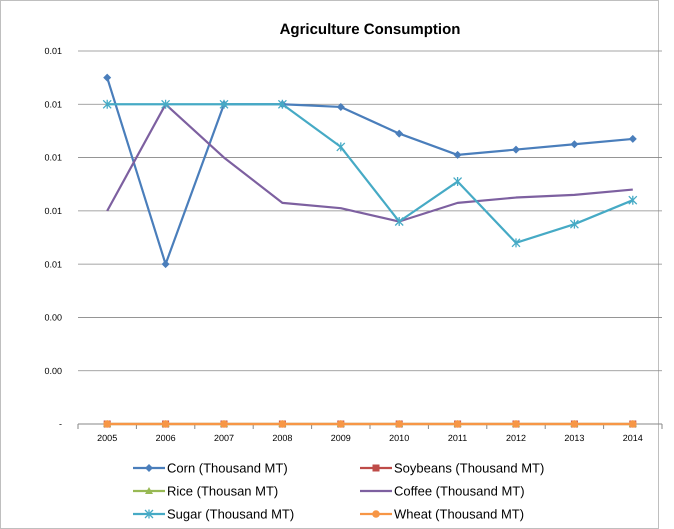 This screenshot has height=529, width=674. I want to click on legend-label: Rice (Thousan MT), so click(222, 491).